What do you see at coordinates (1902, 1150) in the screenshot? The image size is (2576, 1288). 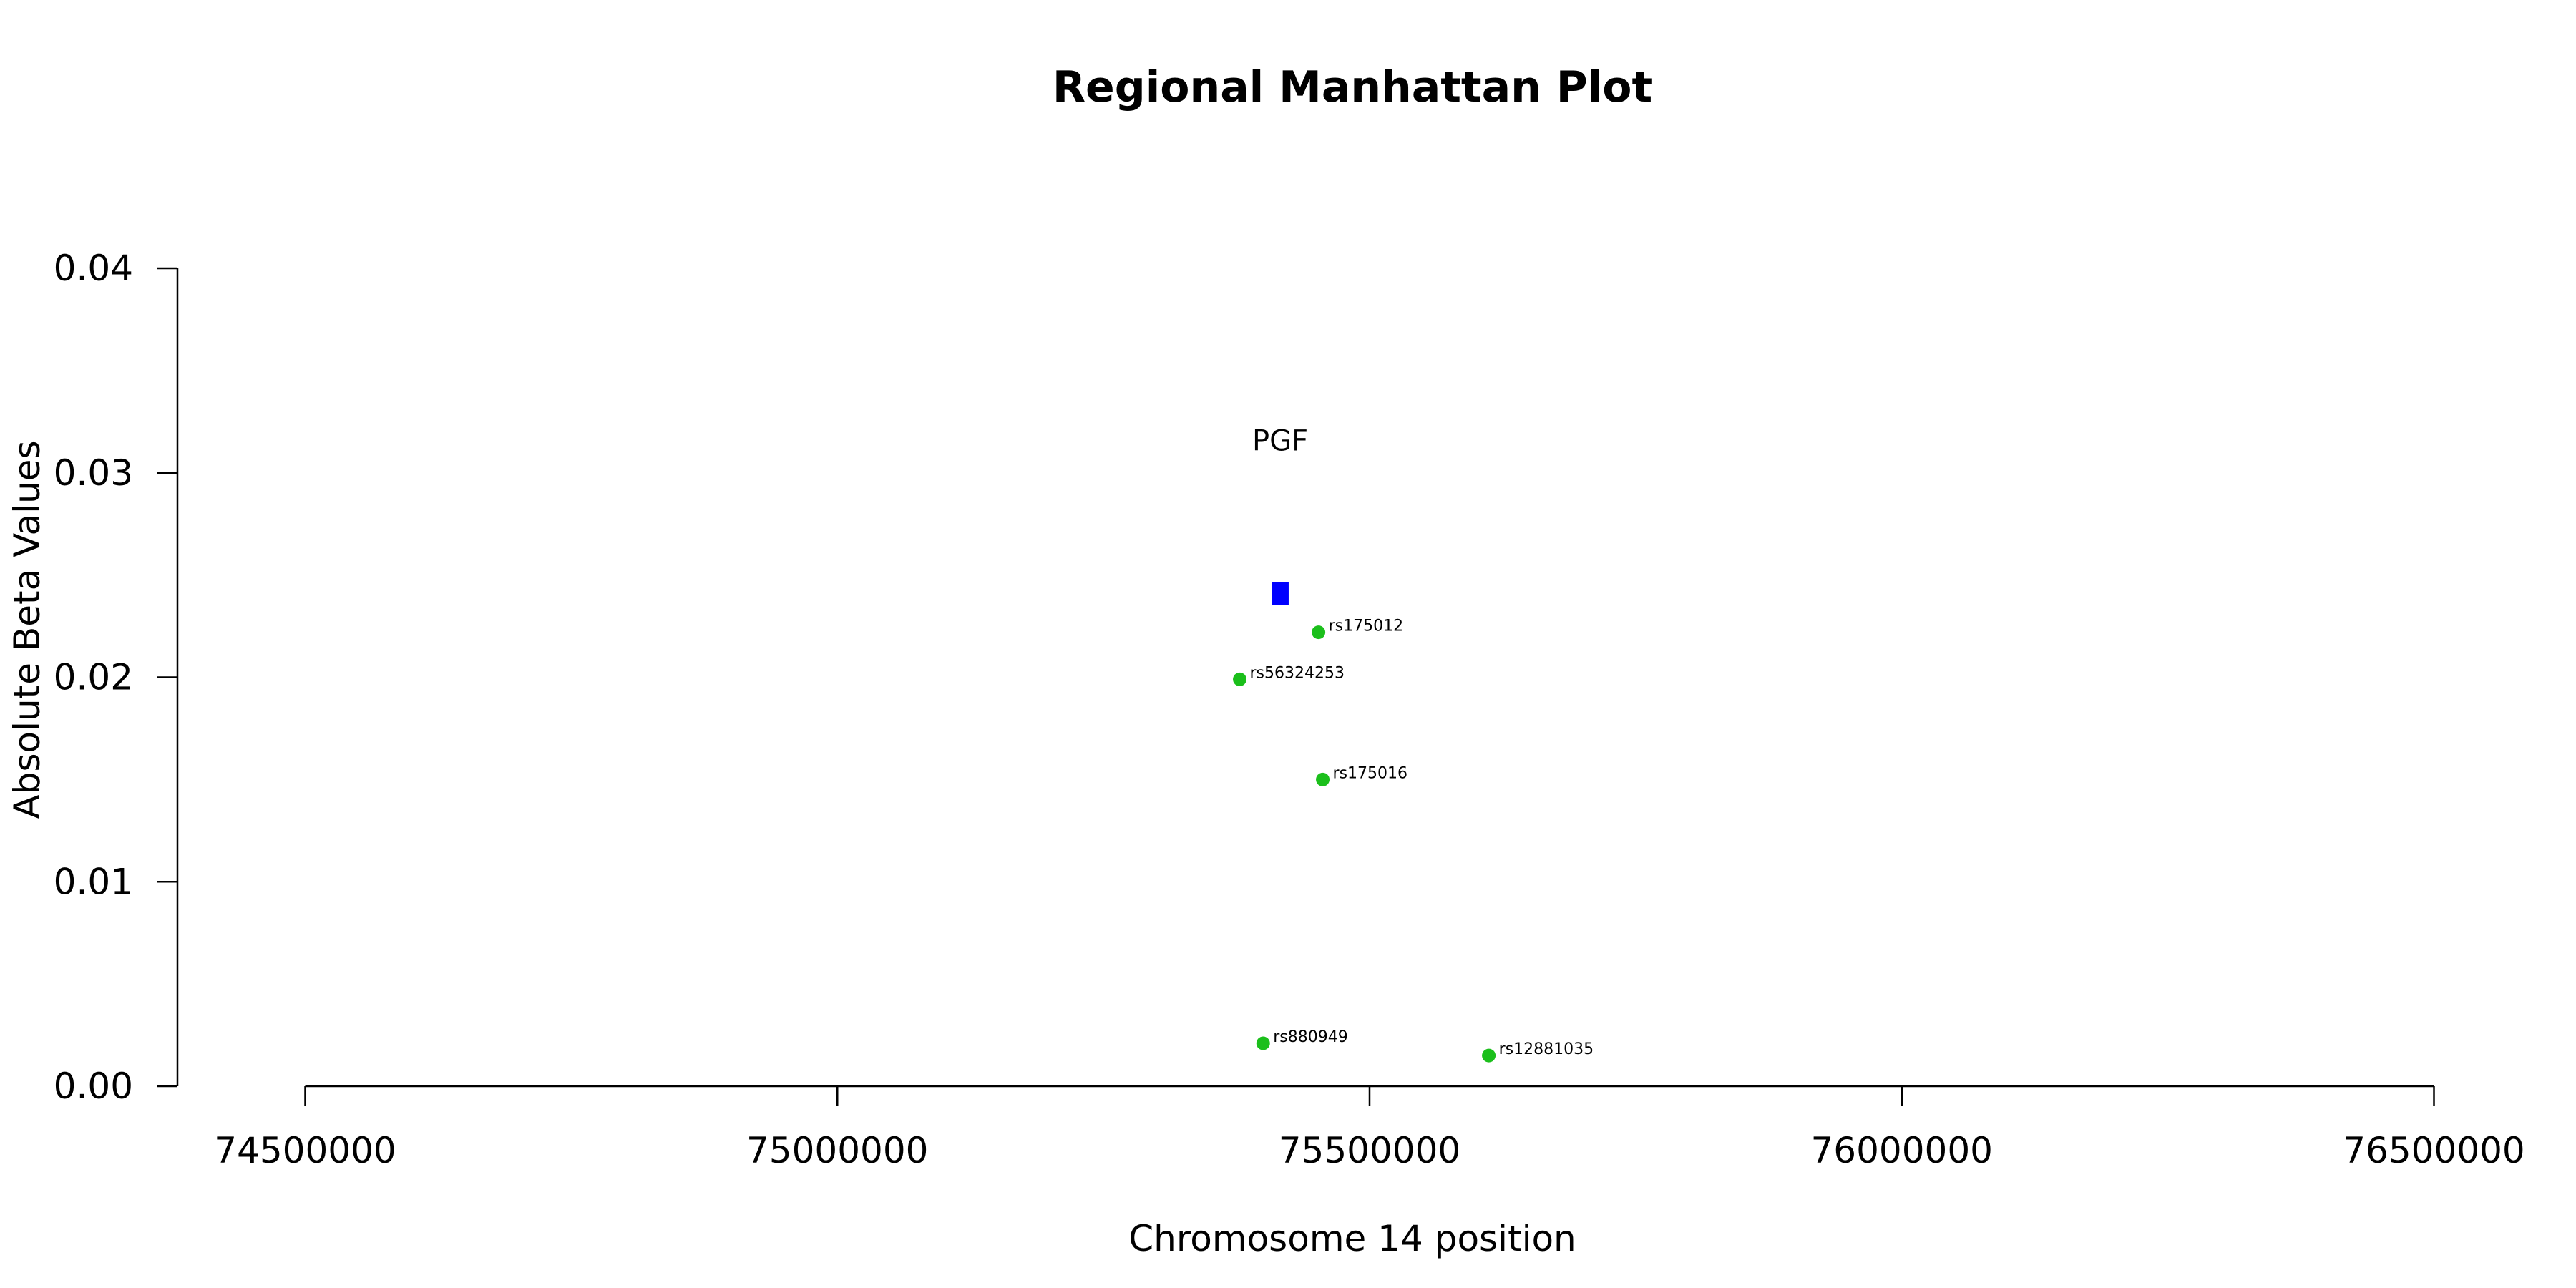 I see `x-tick-label: 76000000` at bounding box center [1902, 1150].